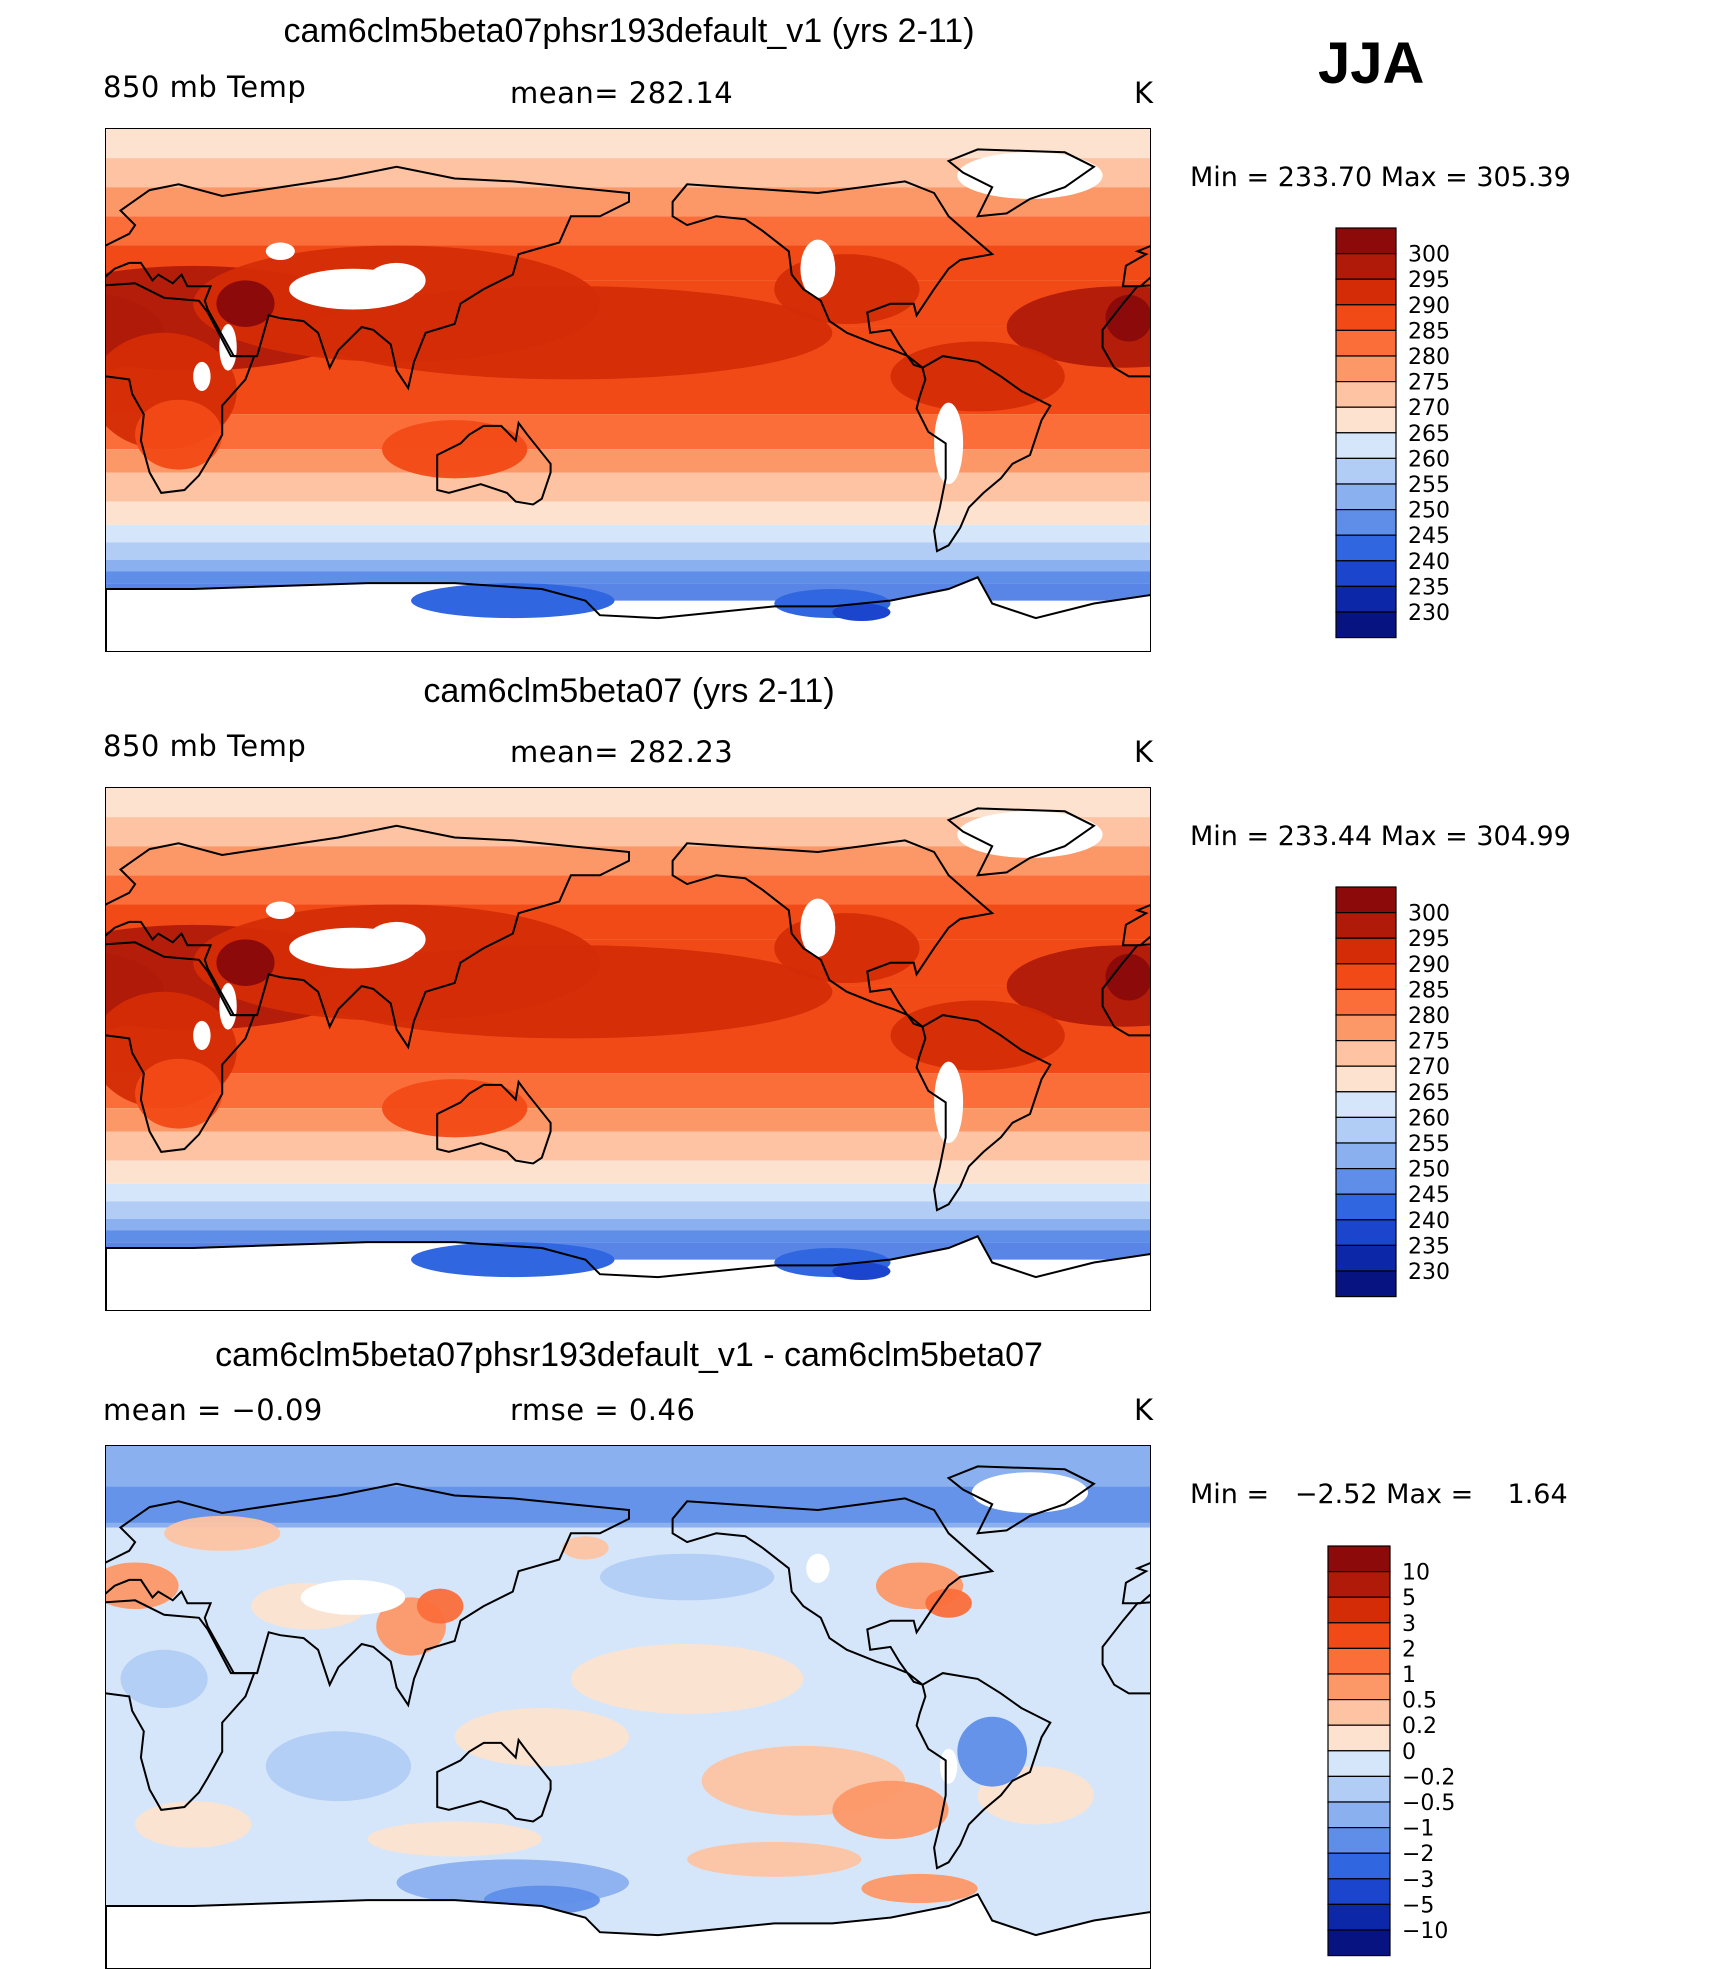 The image size is (1710, 1969). Describe the element at coordinates (1425, 1931) in the screenshot. I see `colorbar-tick-label: −10` at that location.